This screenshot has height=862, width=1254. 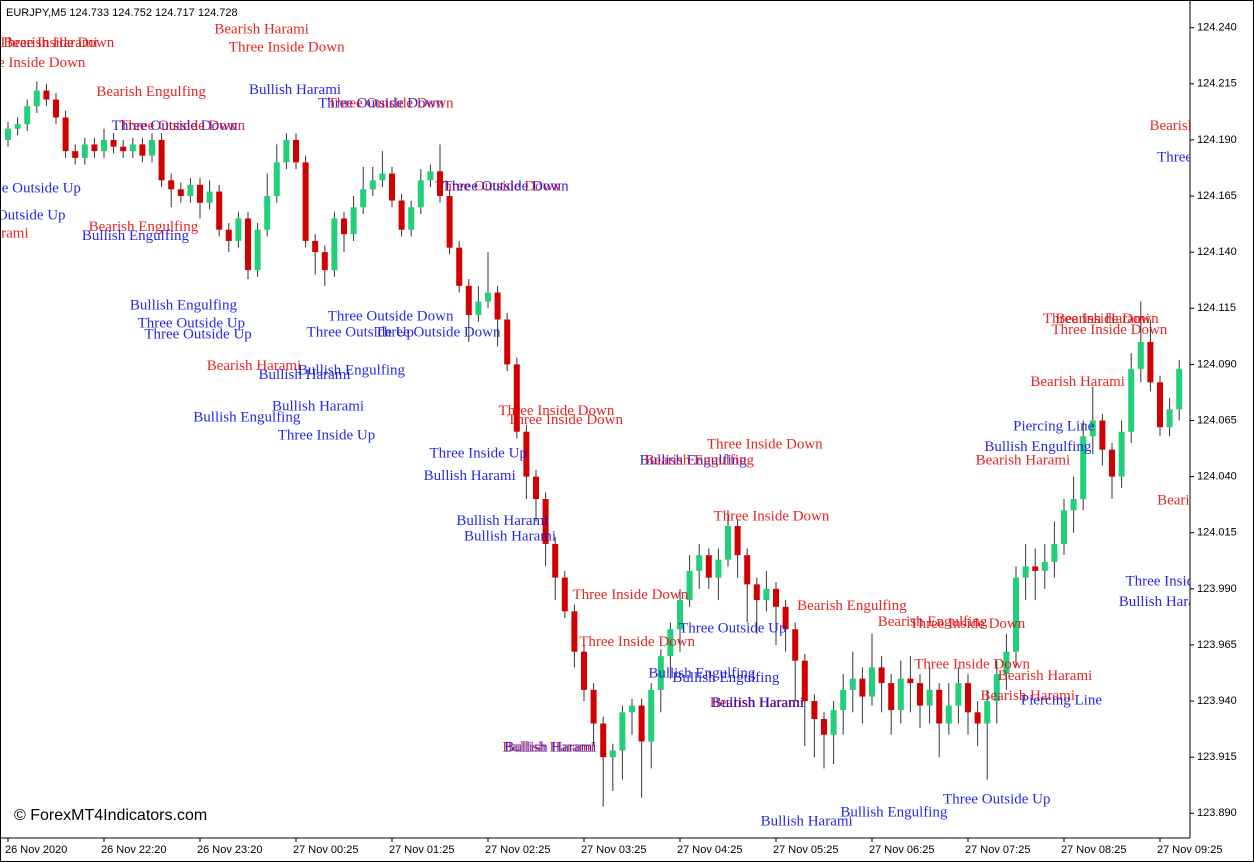 What do you see at coordinates (805, 850) in the screenshot?
I see `x-tick-label: 27 Nov 05:25` at bounding box center [805, 850].